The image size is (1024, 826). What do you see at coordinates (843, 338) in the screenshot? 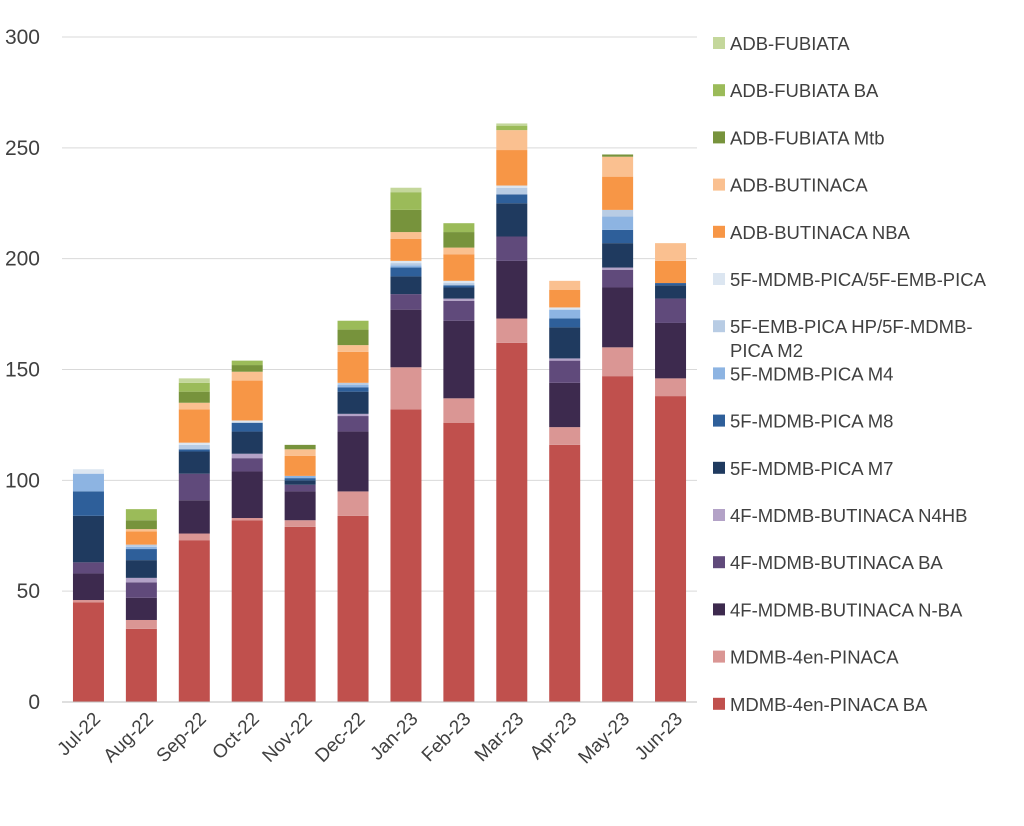
I see `legend-entry: 5F-EMB-PICA HP/5F-MDMB- PICA M2` at bounding box center [843, 338].